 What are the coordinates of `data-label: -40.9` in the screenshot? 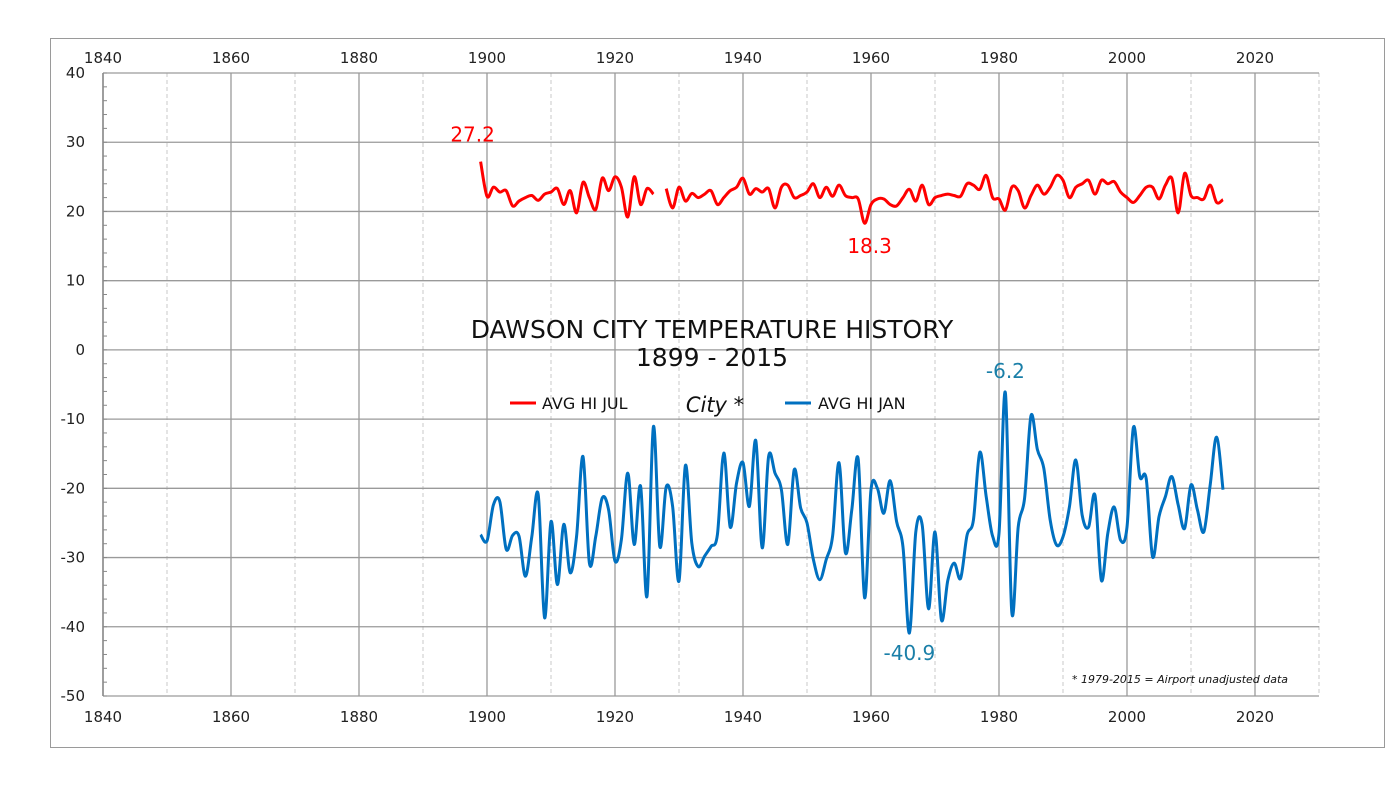 It's located at (910, 653).